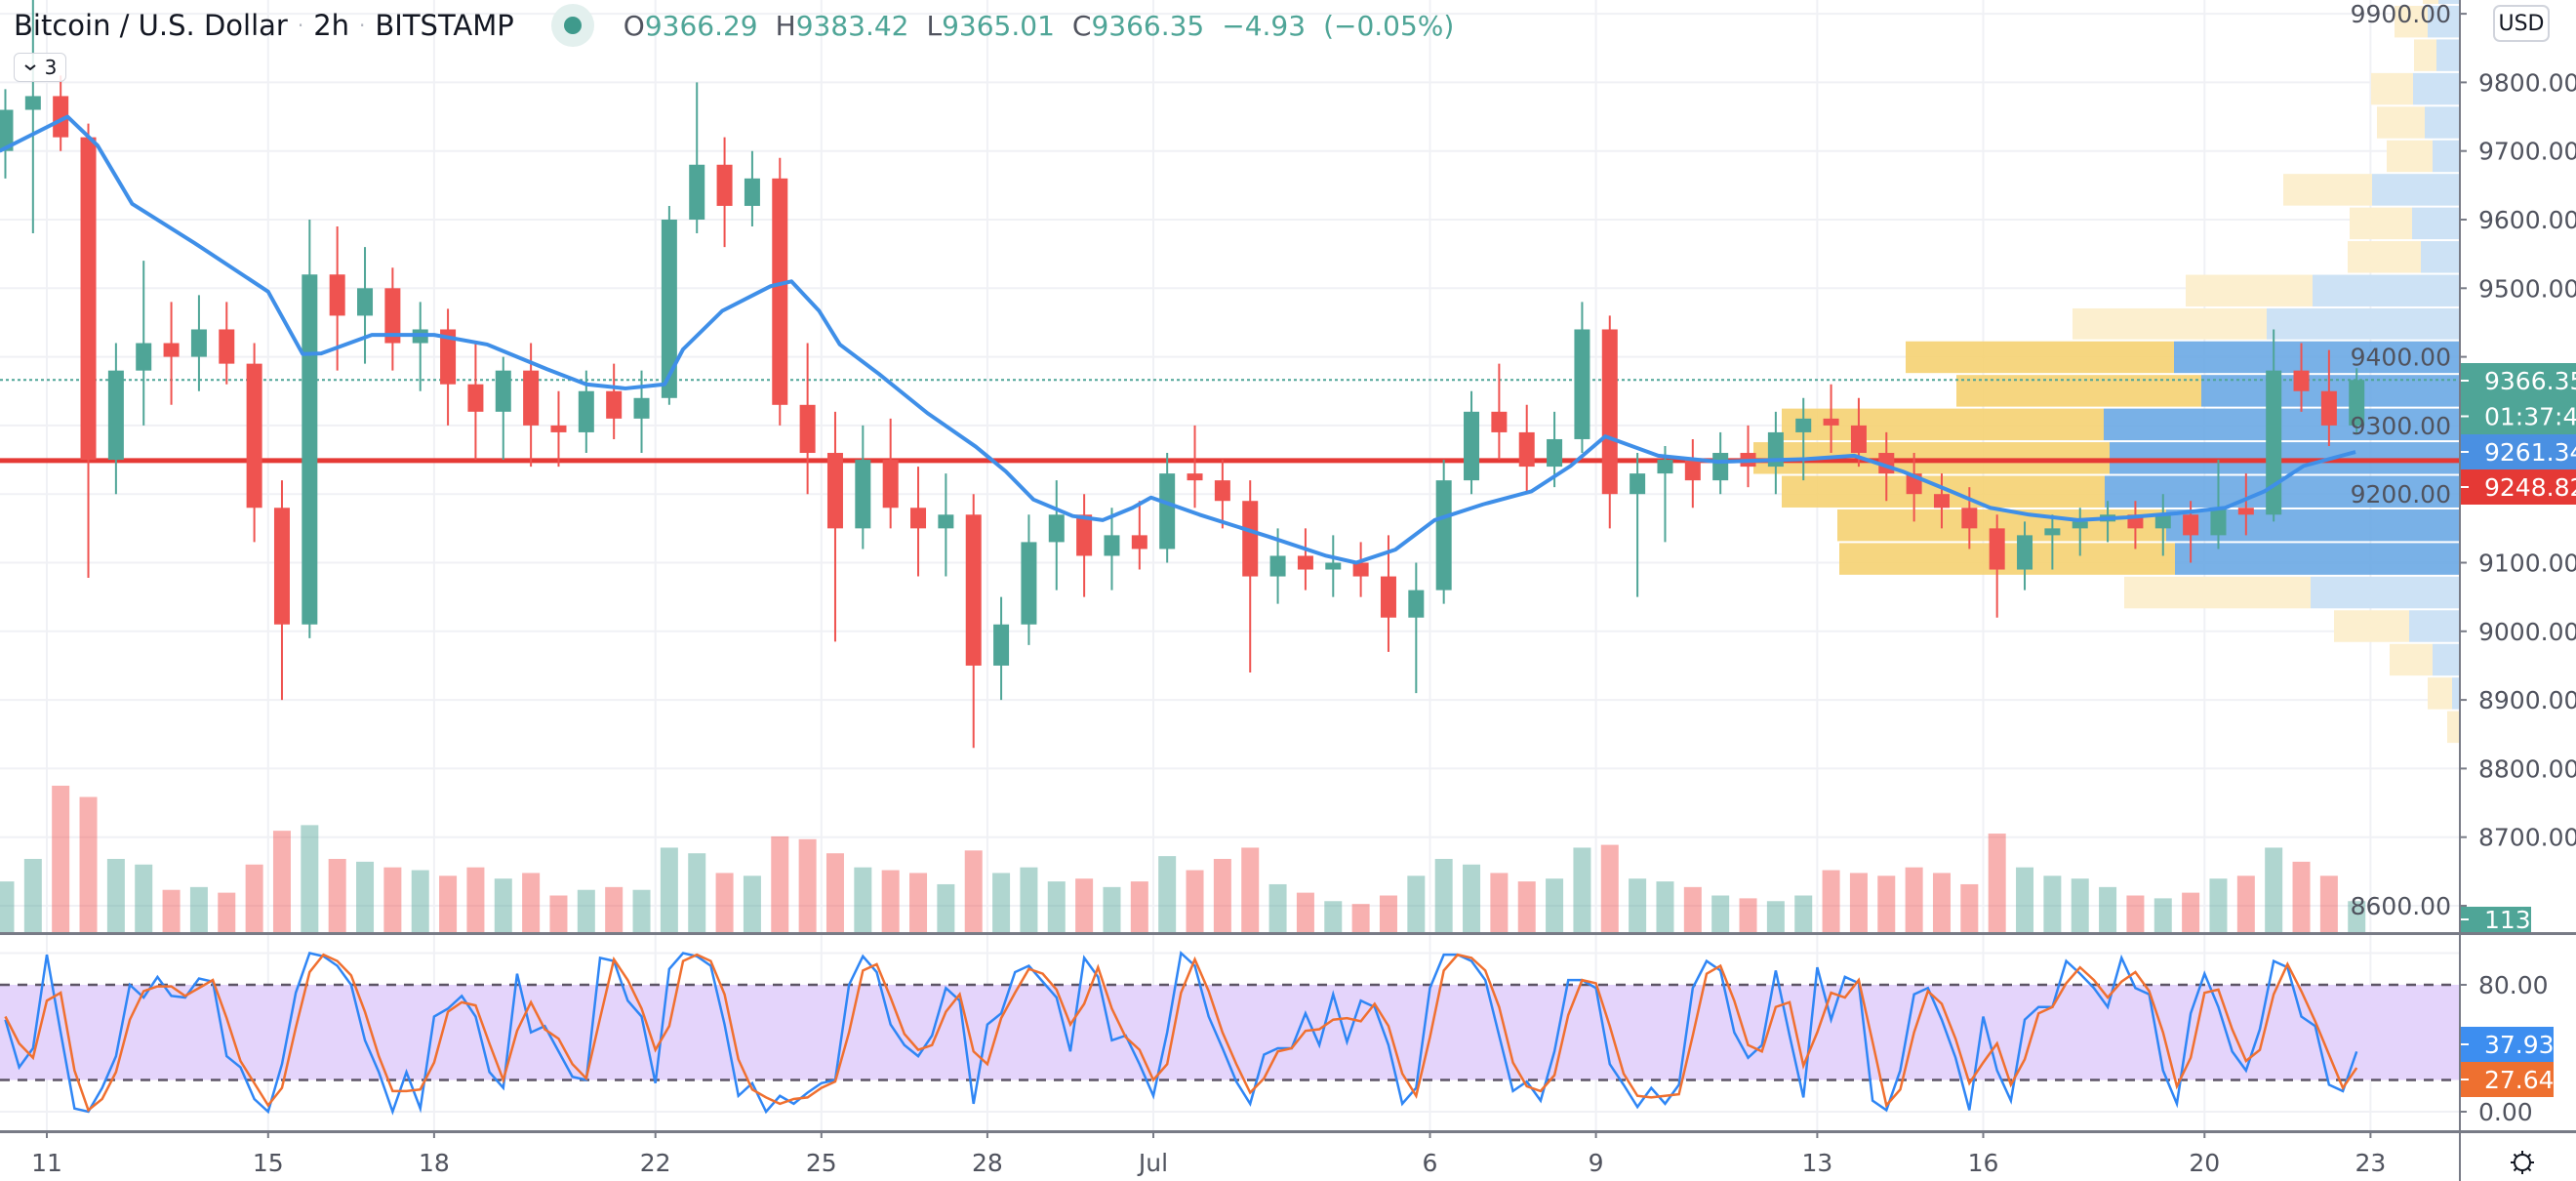 The height and width of the screenshot is (1181, 2576). What do you see at coordinates (2527, 564) in the screenshot?
I see `price-axis-label: 9100.00` at bounding box center [2527, 564].